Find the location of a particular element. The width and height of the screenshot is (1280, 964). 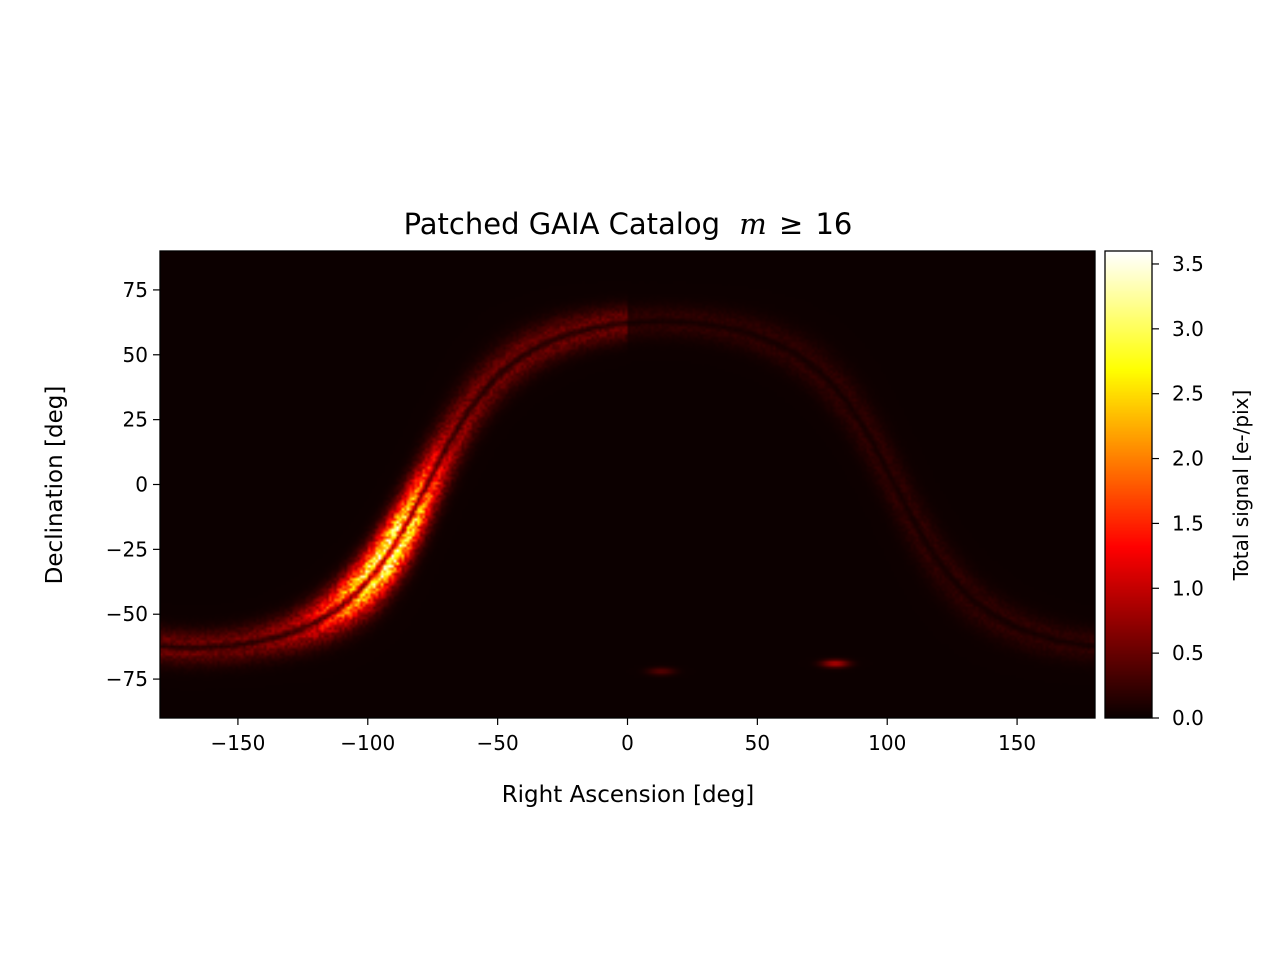

title-math-rel: ≥ is located at coordinates (791, 224).